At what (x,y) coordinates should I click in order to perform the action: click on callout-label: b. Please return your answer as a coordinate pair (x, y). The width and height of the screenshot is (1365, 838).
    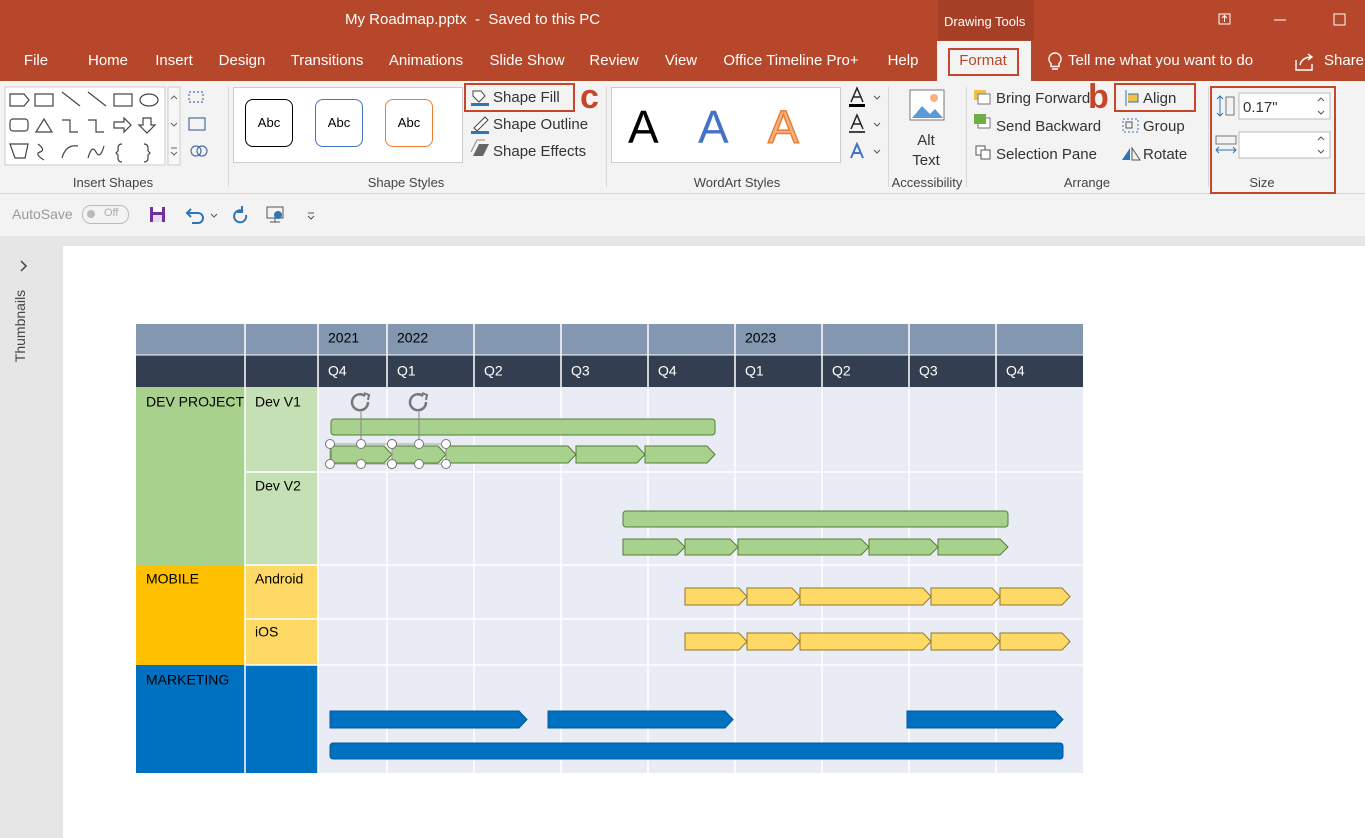
    Looking at the image, I should click on (1098, 97).